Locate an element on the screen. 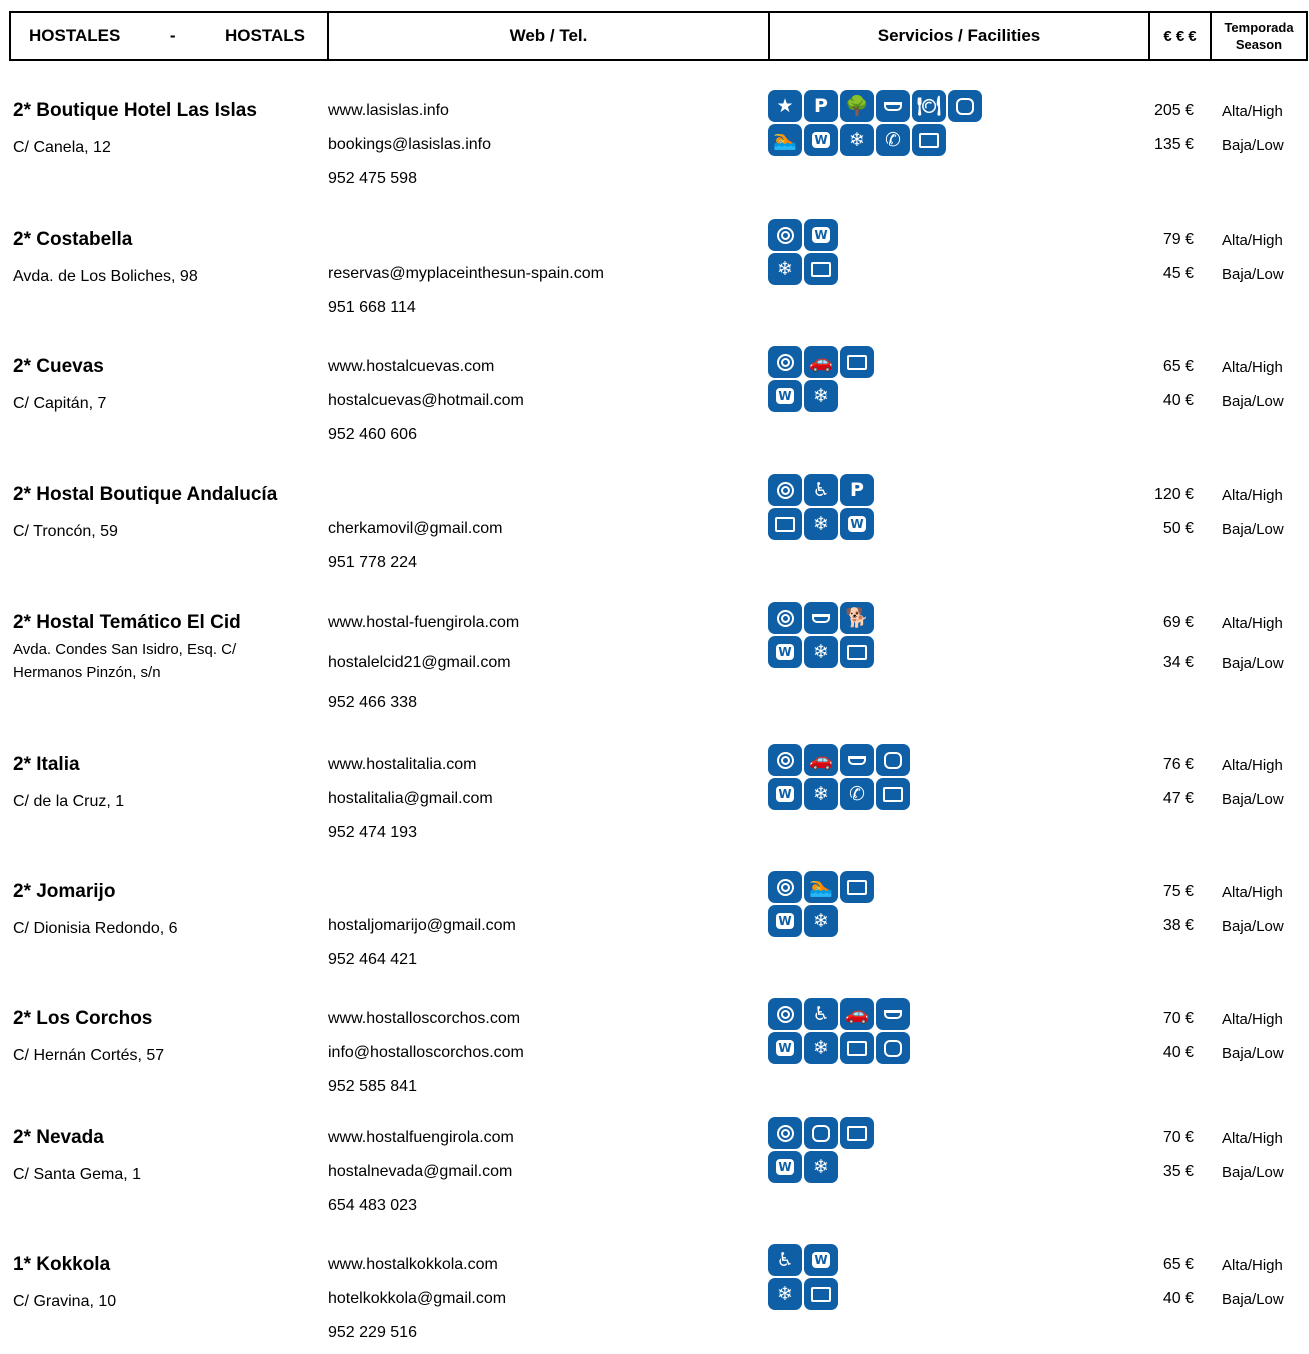 The image size is (1309, 1354). hostal-email-link: hotelkokkola@gmail.com is located at coordinates (417, 1298).